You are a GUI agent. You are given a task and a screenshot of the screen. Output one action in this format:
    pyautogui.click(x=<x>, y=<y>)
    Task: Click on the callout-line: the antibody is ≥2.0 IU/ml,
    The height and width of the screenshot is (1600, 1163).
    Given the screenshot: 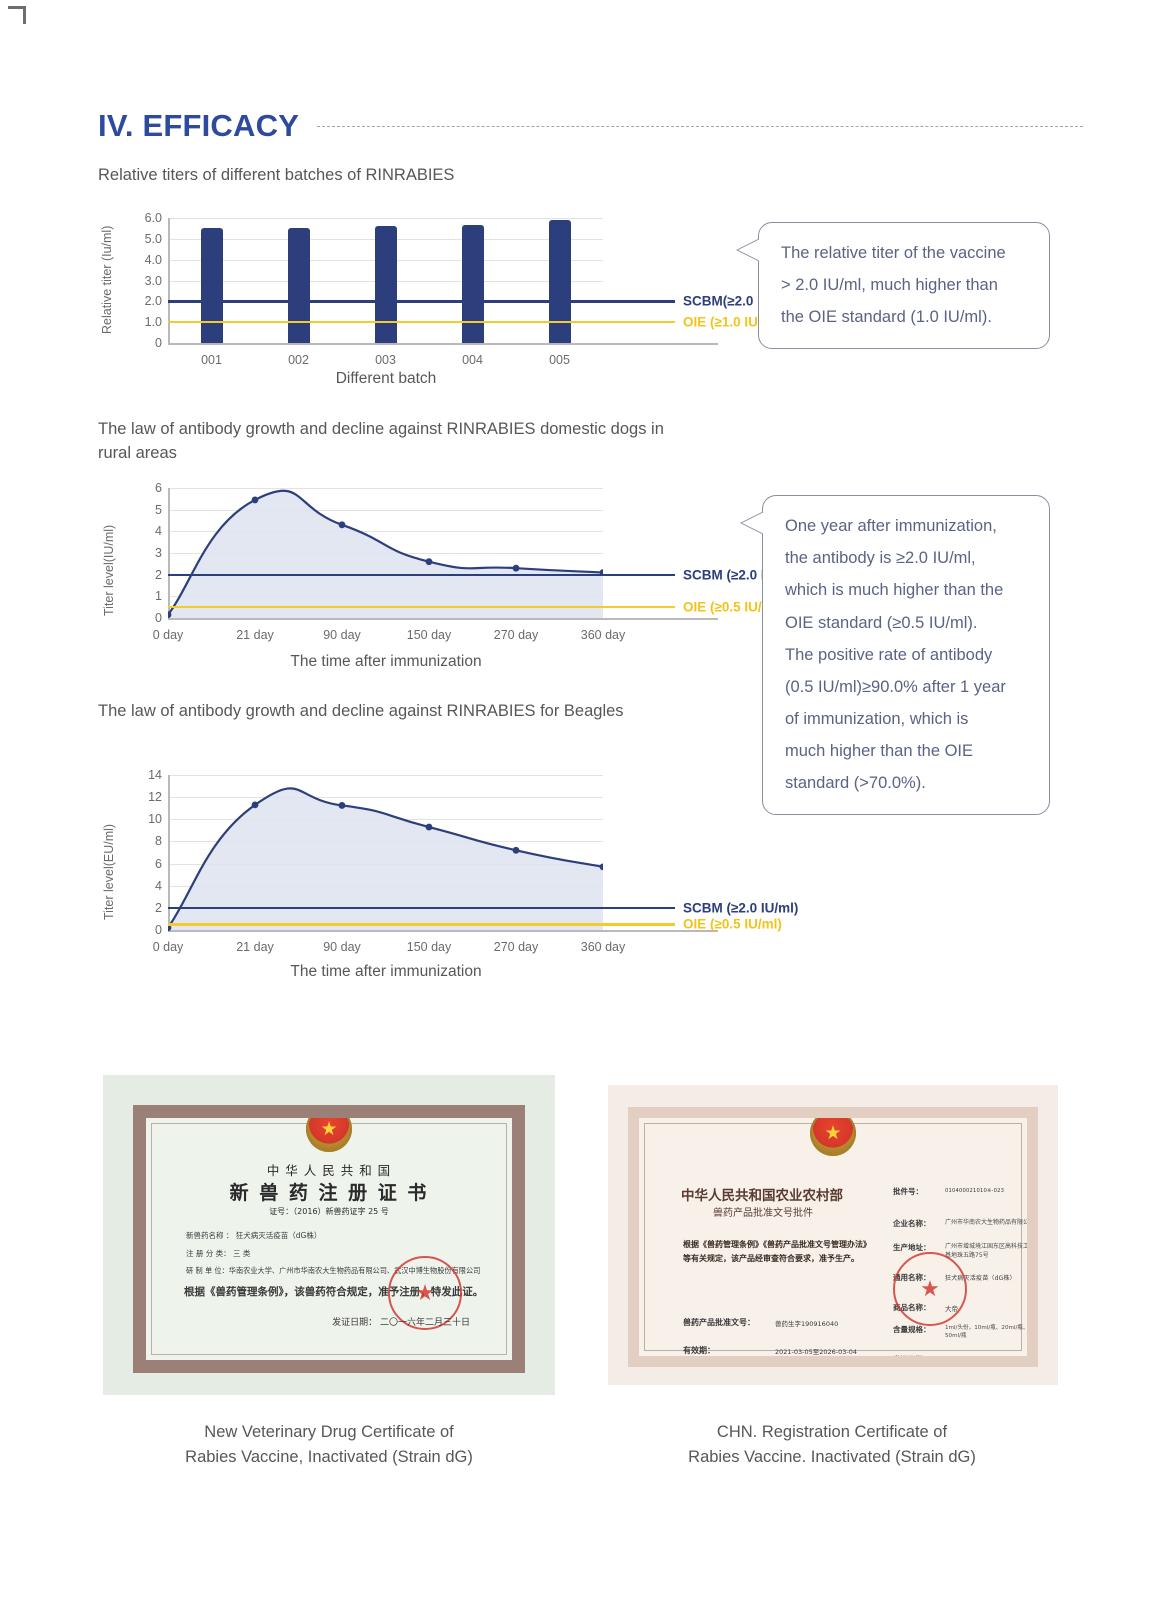 What is the action you would take?
    pyautogui.click(x=880, y=558)
    